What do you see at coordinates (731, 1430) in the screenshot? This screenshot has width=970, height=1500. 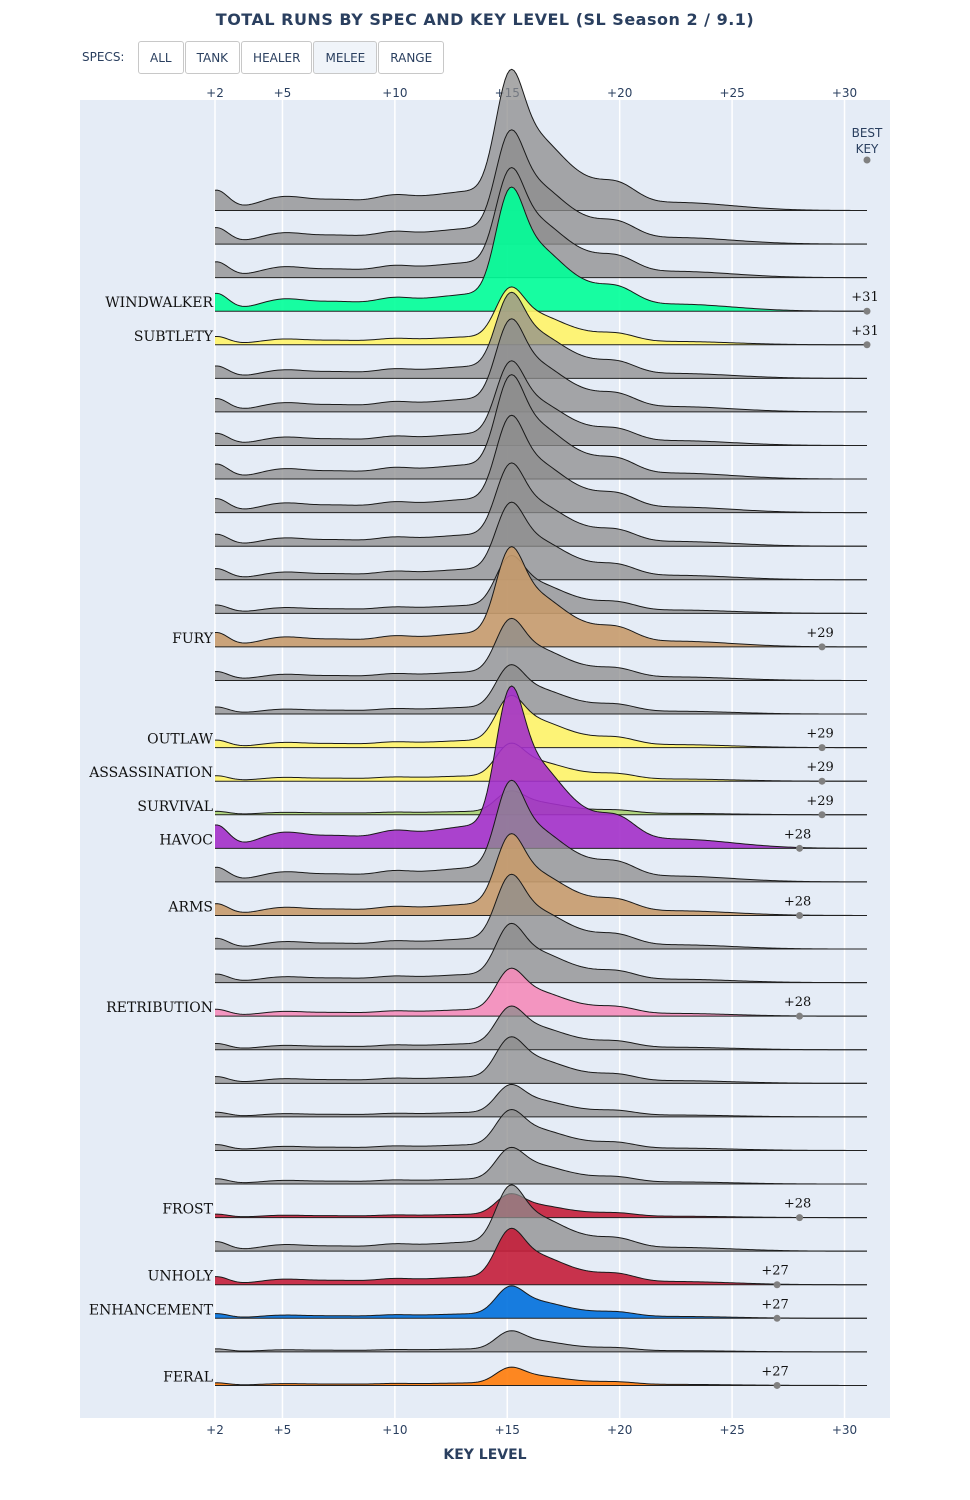 I see `x-tick-label-bottom: +25` at bounding box center [731, 1430].